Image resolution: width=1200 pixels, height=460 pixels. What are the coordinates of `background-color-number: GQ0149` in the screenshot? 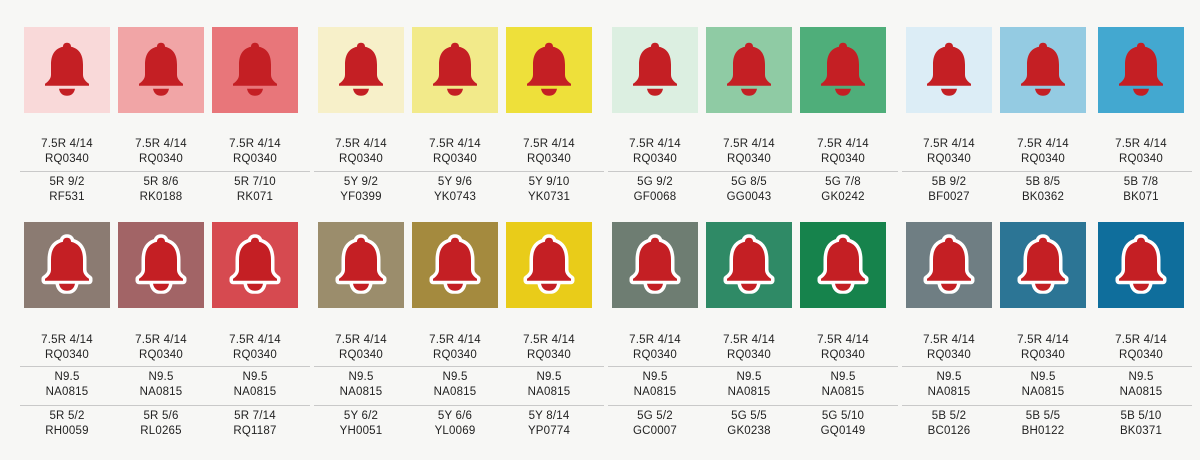 It's located at (843, 431).